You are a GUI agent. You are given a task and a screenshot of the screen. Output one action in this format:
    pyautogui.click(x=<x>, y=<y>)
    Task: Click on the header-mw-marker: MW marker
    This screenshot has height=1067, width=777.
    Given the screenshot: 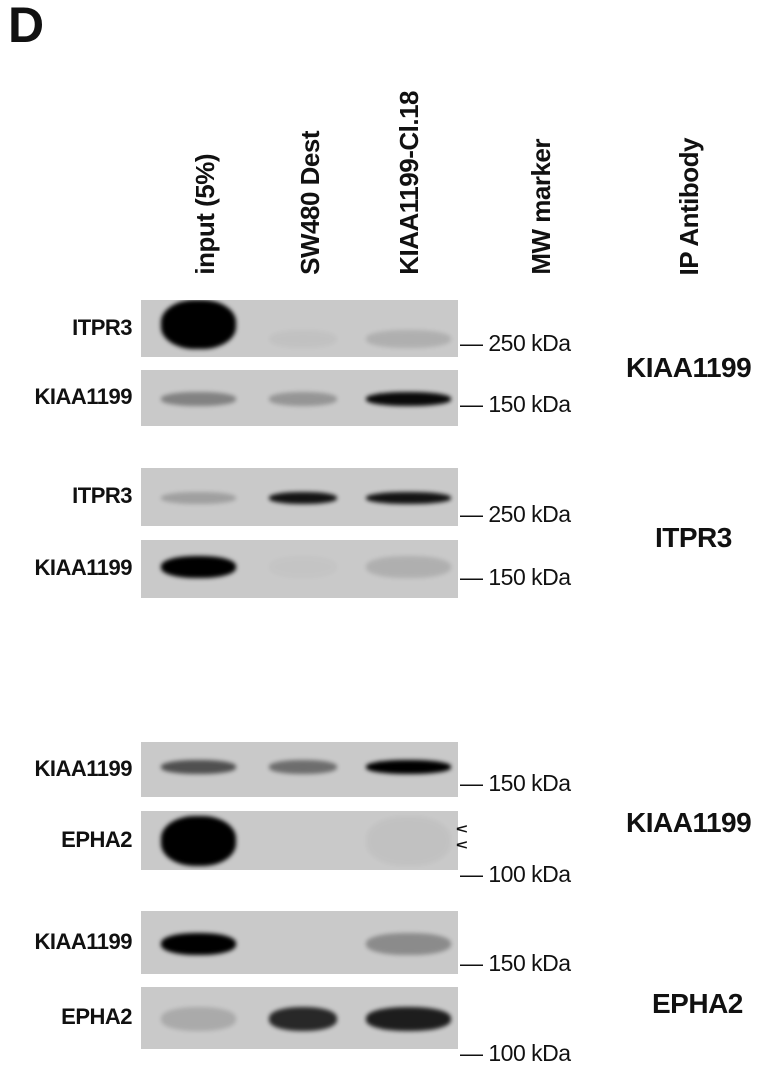 What is the action you would take?
    pyautogui.click(x=541, y=207)
    